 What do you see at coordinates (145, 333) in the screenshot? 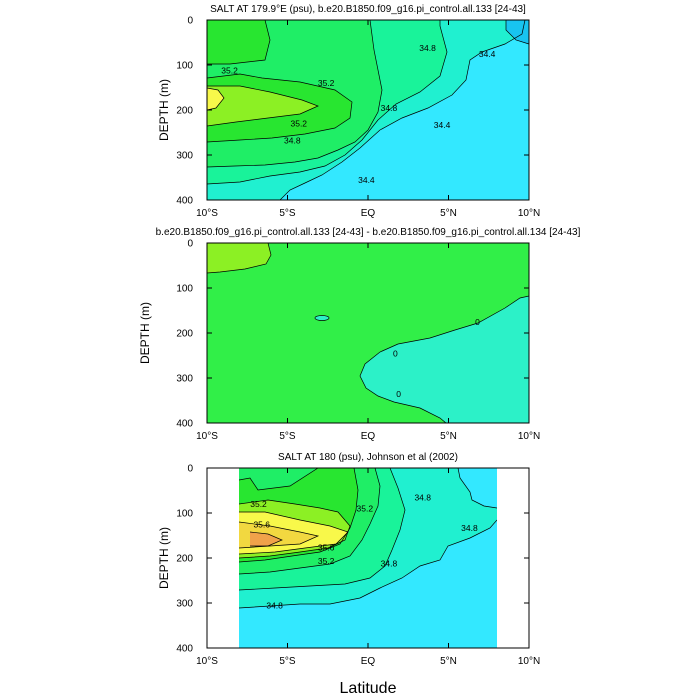
I see `panel-middle-ylabel: DEPTH (m)` at bounding box center [145, 333].